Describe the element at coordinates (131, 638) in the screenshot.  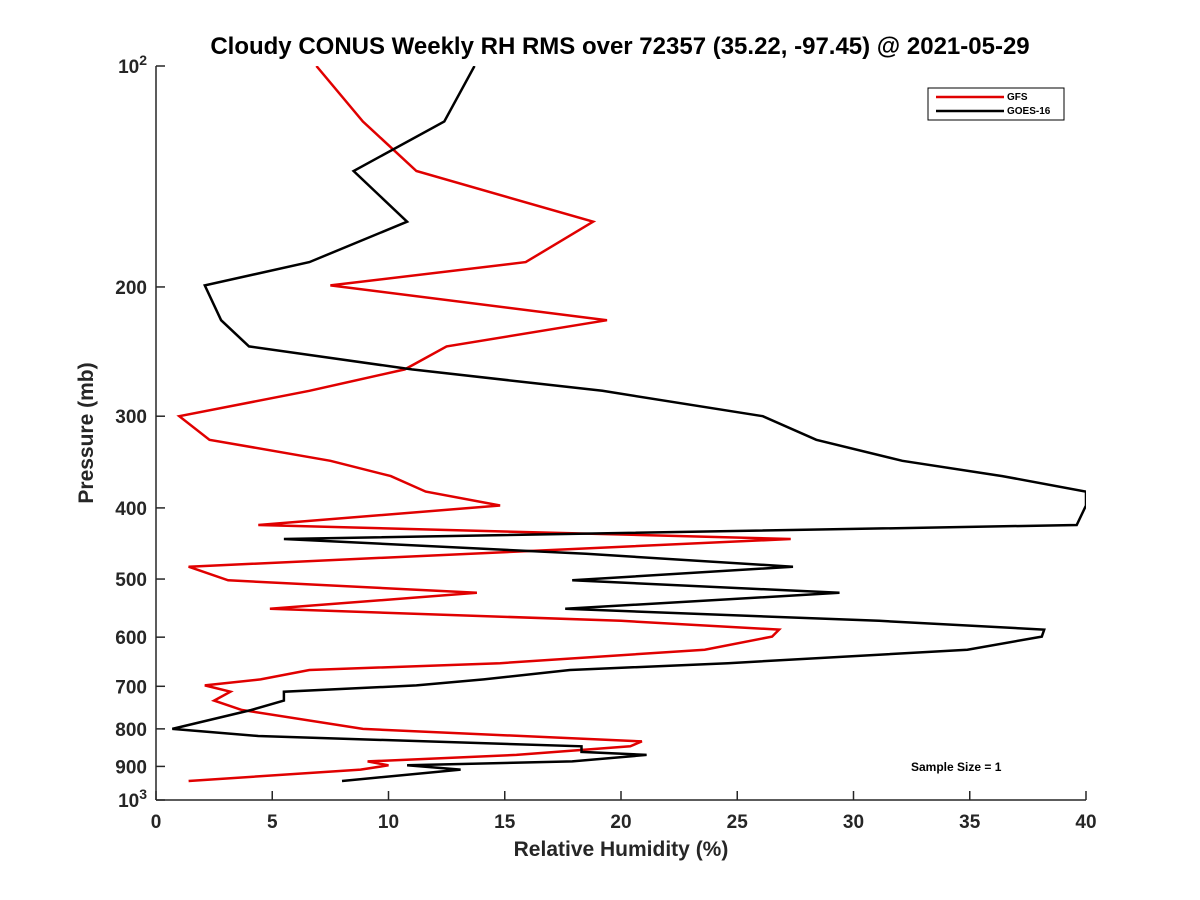
I see `y-tick-label: 600` at that location.